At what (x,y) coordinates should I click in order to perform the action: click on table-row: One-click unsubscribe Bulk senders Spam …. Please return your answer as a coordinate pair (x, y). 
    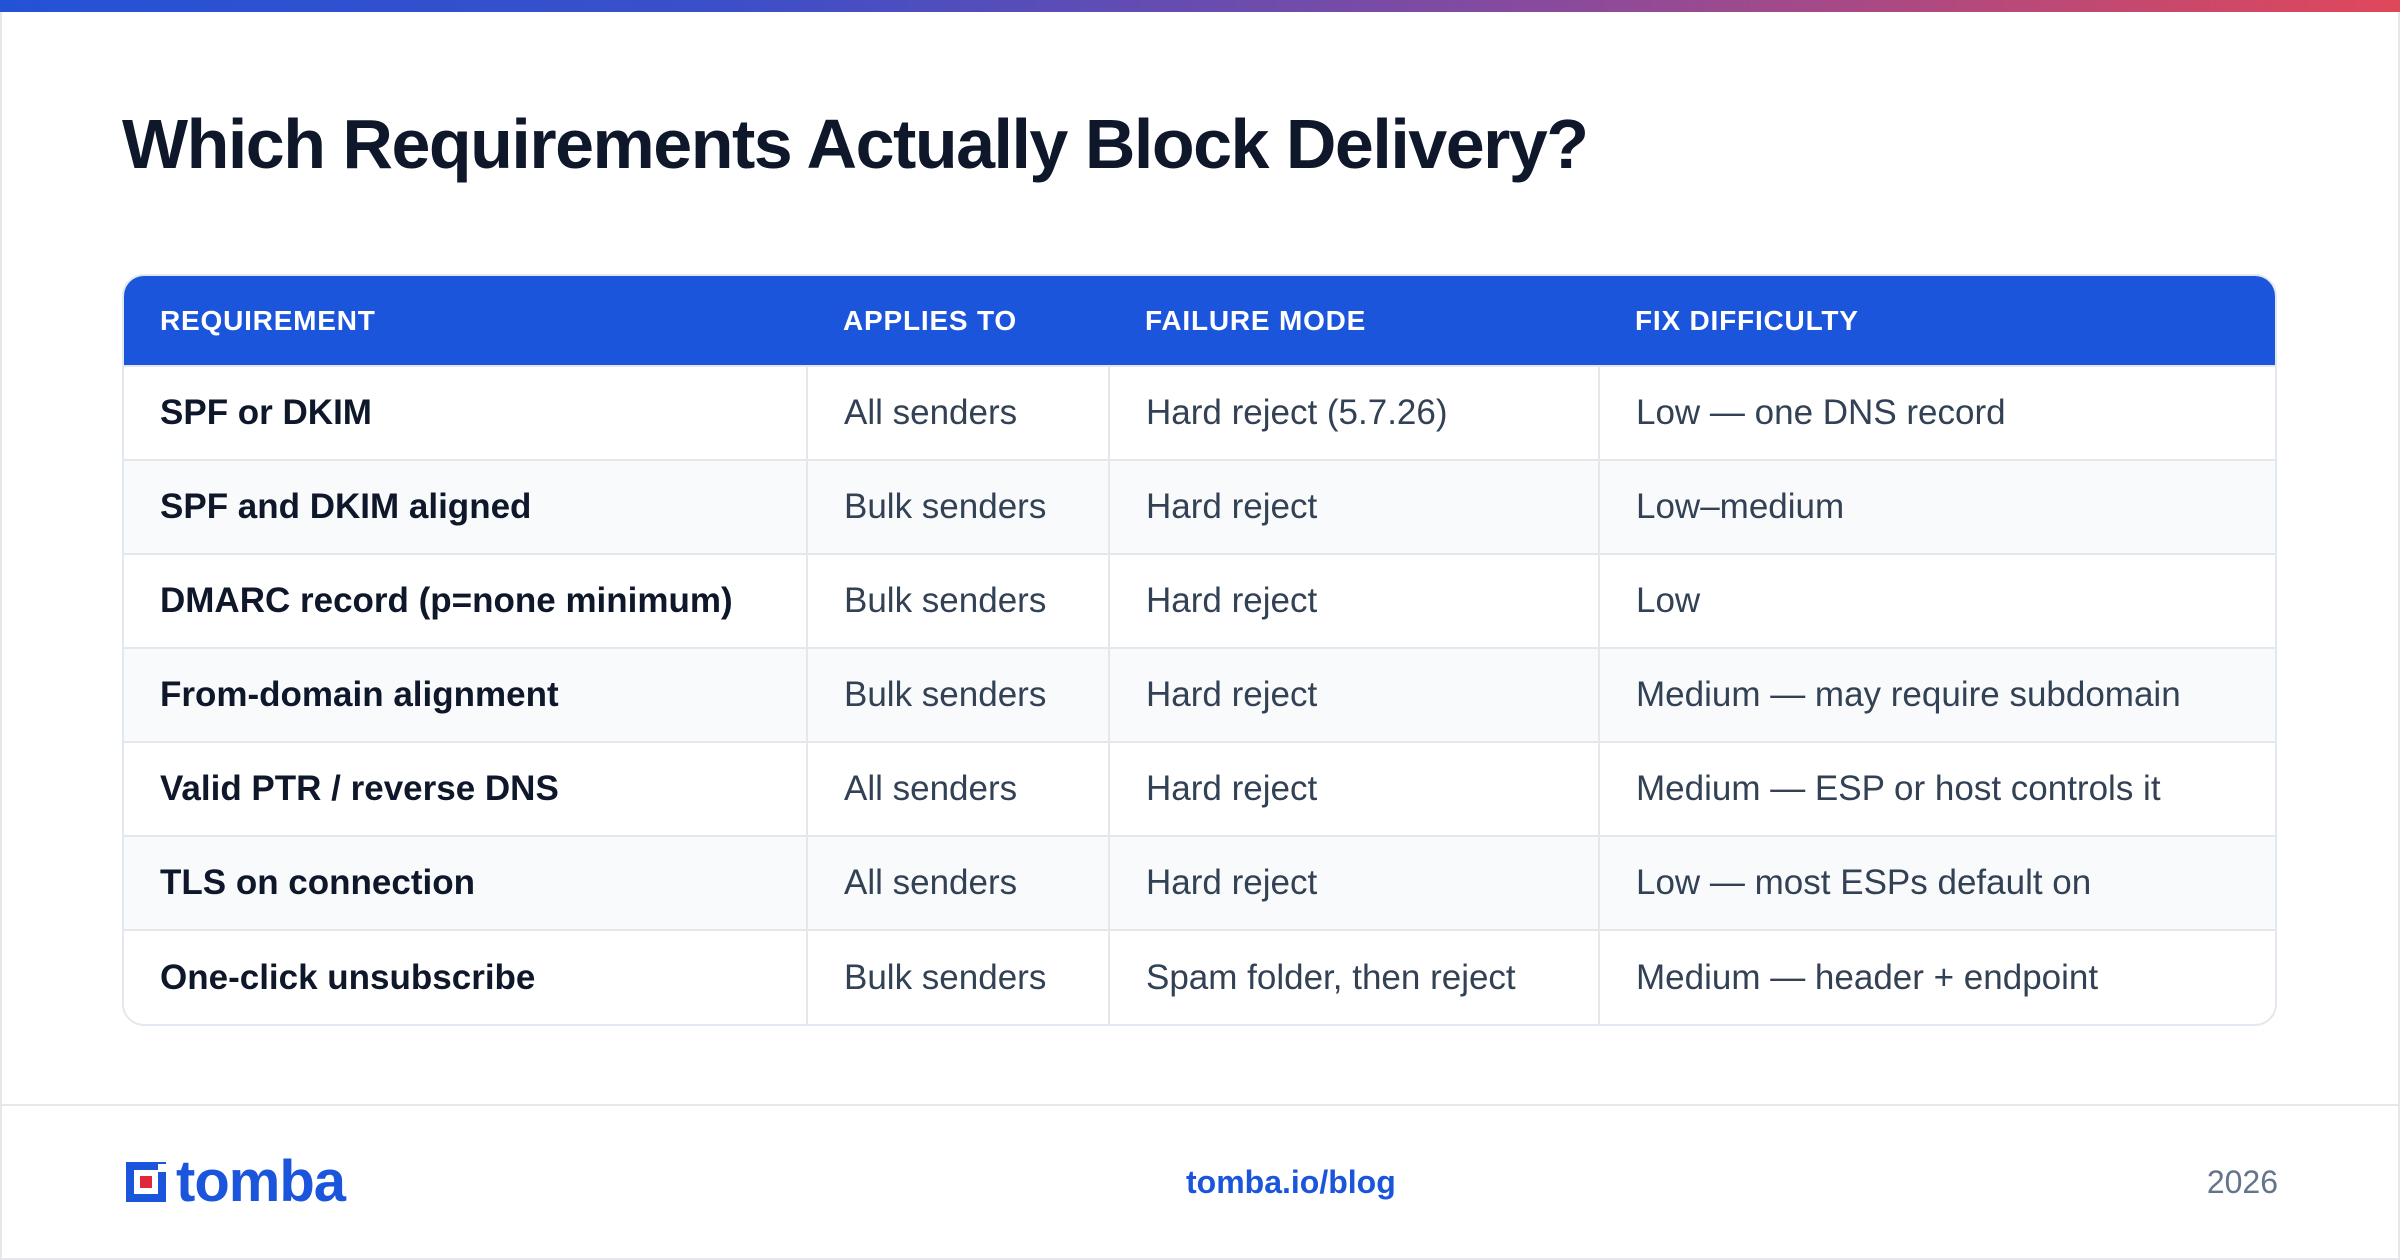
    Looking at the image, I should click on (1199, 977).